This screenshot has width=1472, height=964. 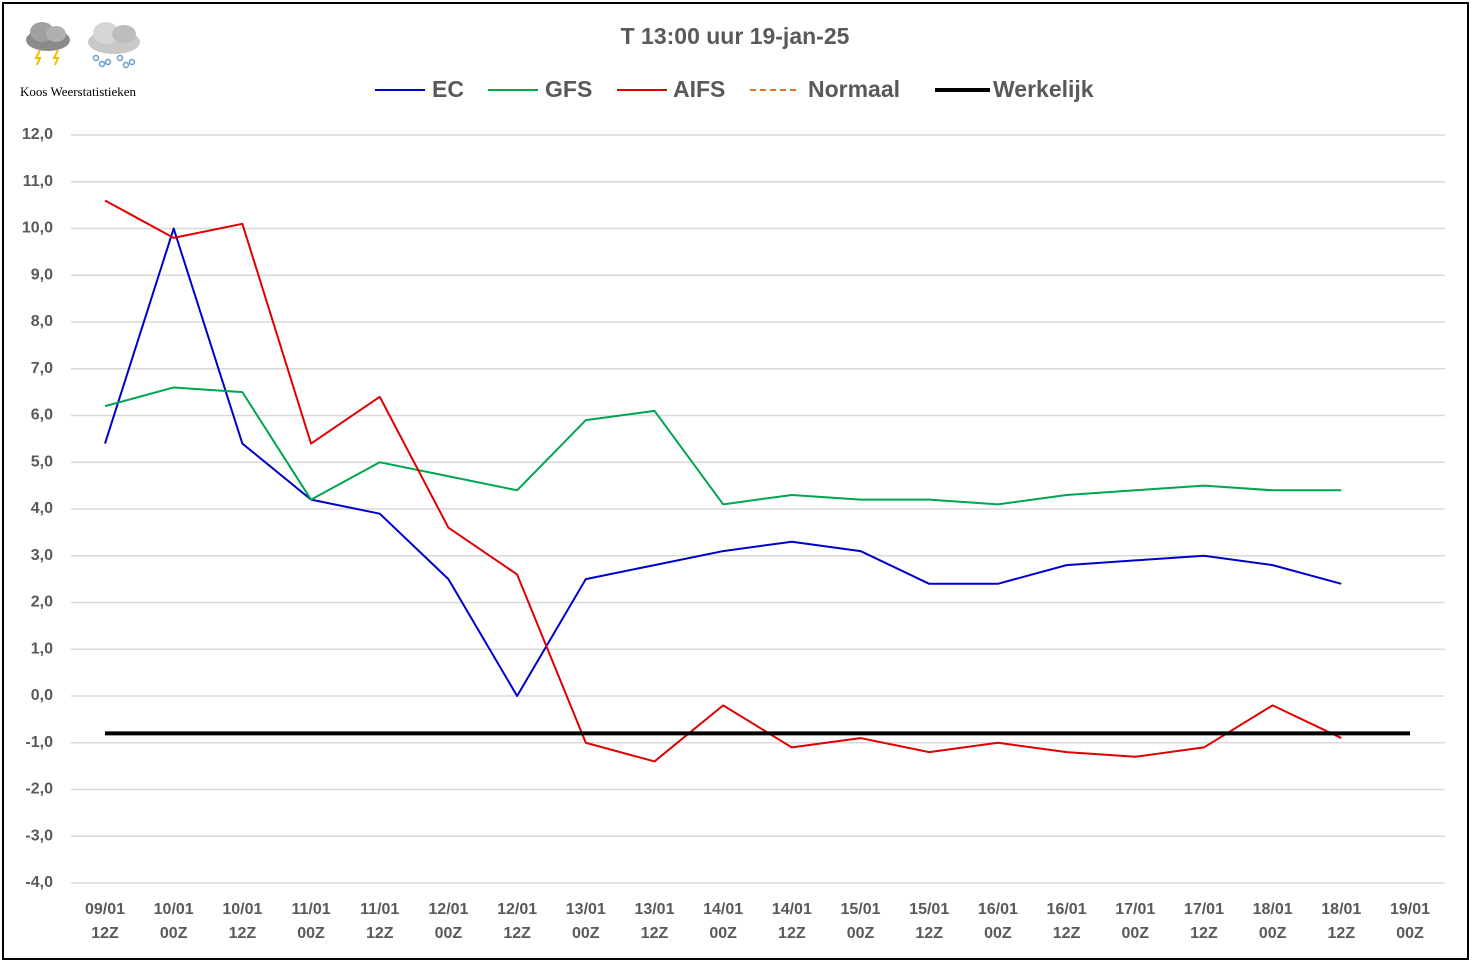 What do you see at coordinates (38, 181) in the screenshot?
I see `y-tick-label: 11,0` at bounding box center [38, 181].